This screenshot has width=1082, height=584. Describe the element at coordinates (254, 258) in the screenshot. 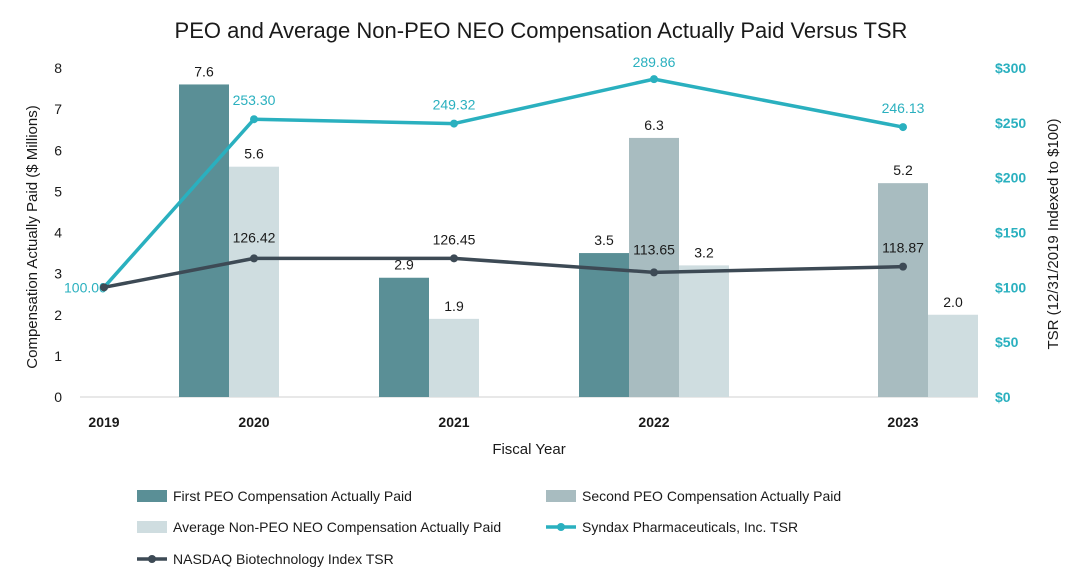

I see `line-point-2-2020` at that location.